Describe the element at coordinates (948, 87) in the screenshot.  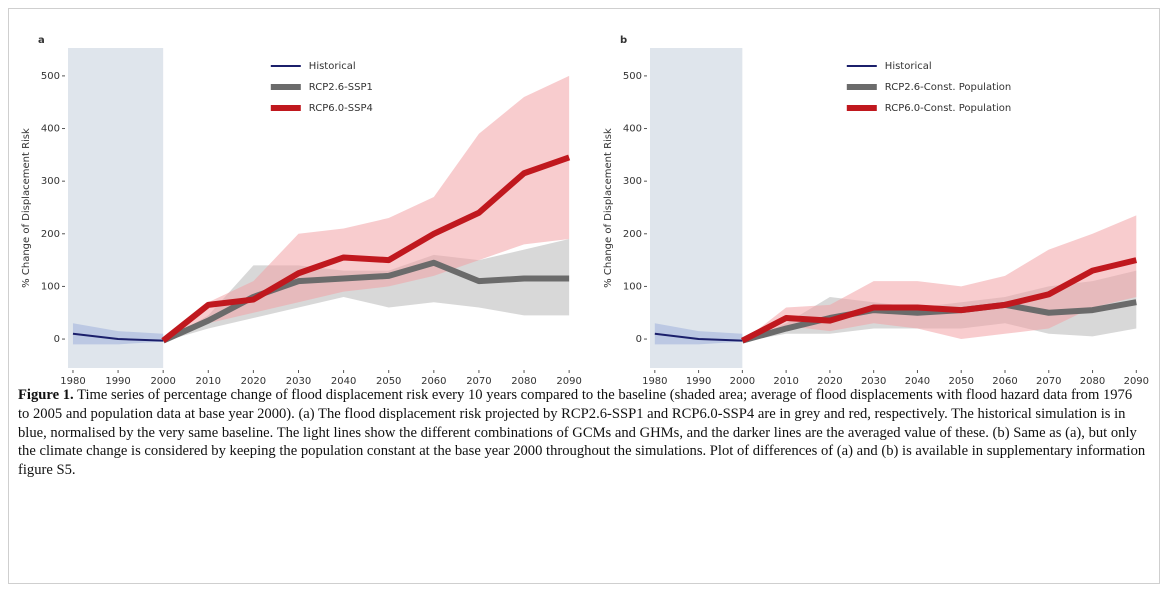
I see `legend-label: RCP2.6-Const. Population` at that location.